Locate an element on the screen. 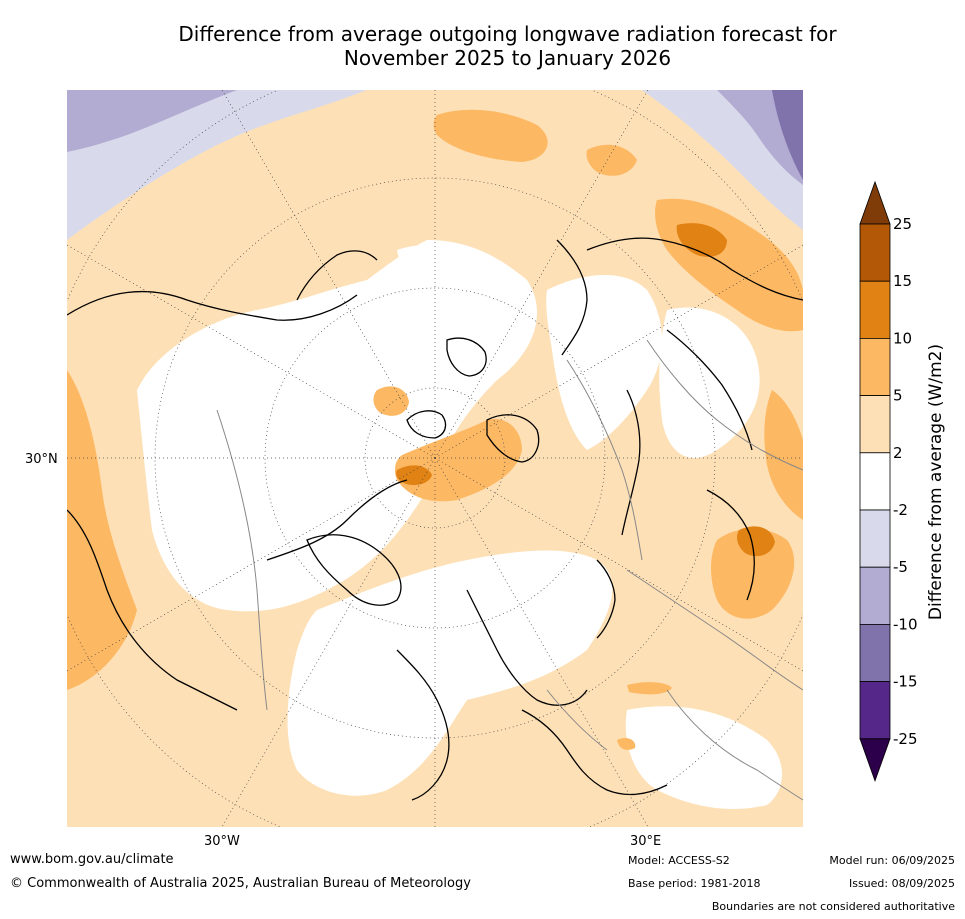 This screenshot has width=965, height=919. anomaly-west-edge is located at coordinates (102, 530).